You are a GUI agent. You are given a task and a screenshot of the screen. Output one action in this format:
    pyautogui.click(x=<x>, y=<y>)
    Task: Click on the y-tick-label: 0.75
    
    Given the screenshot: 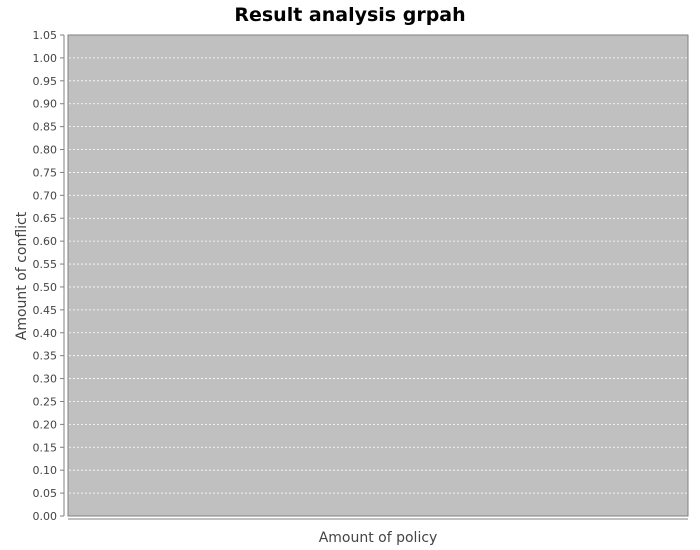 What is the action you would take?
    pyautogui.click(x=45, y=172)
    